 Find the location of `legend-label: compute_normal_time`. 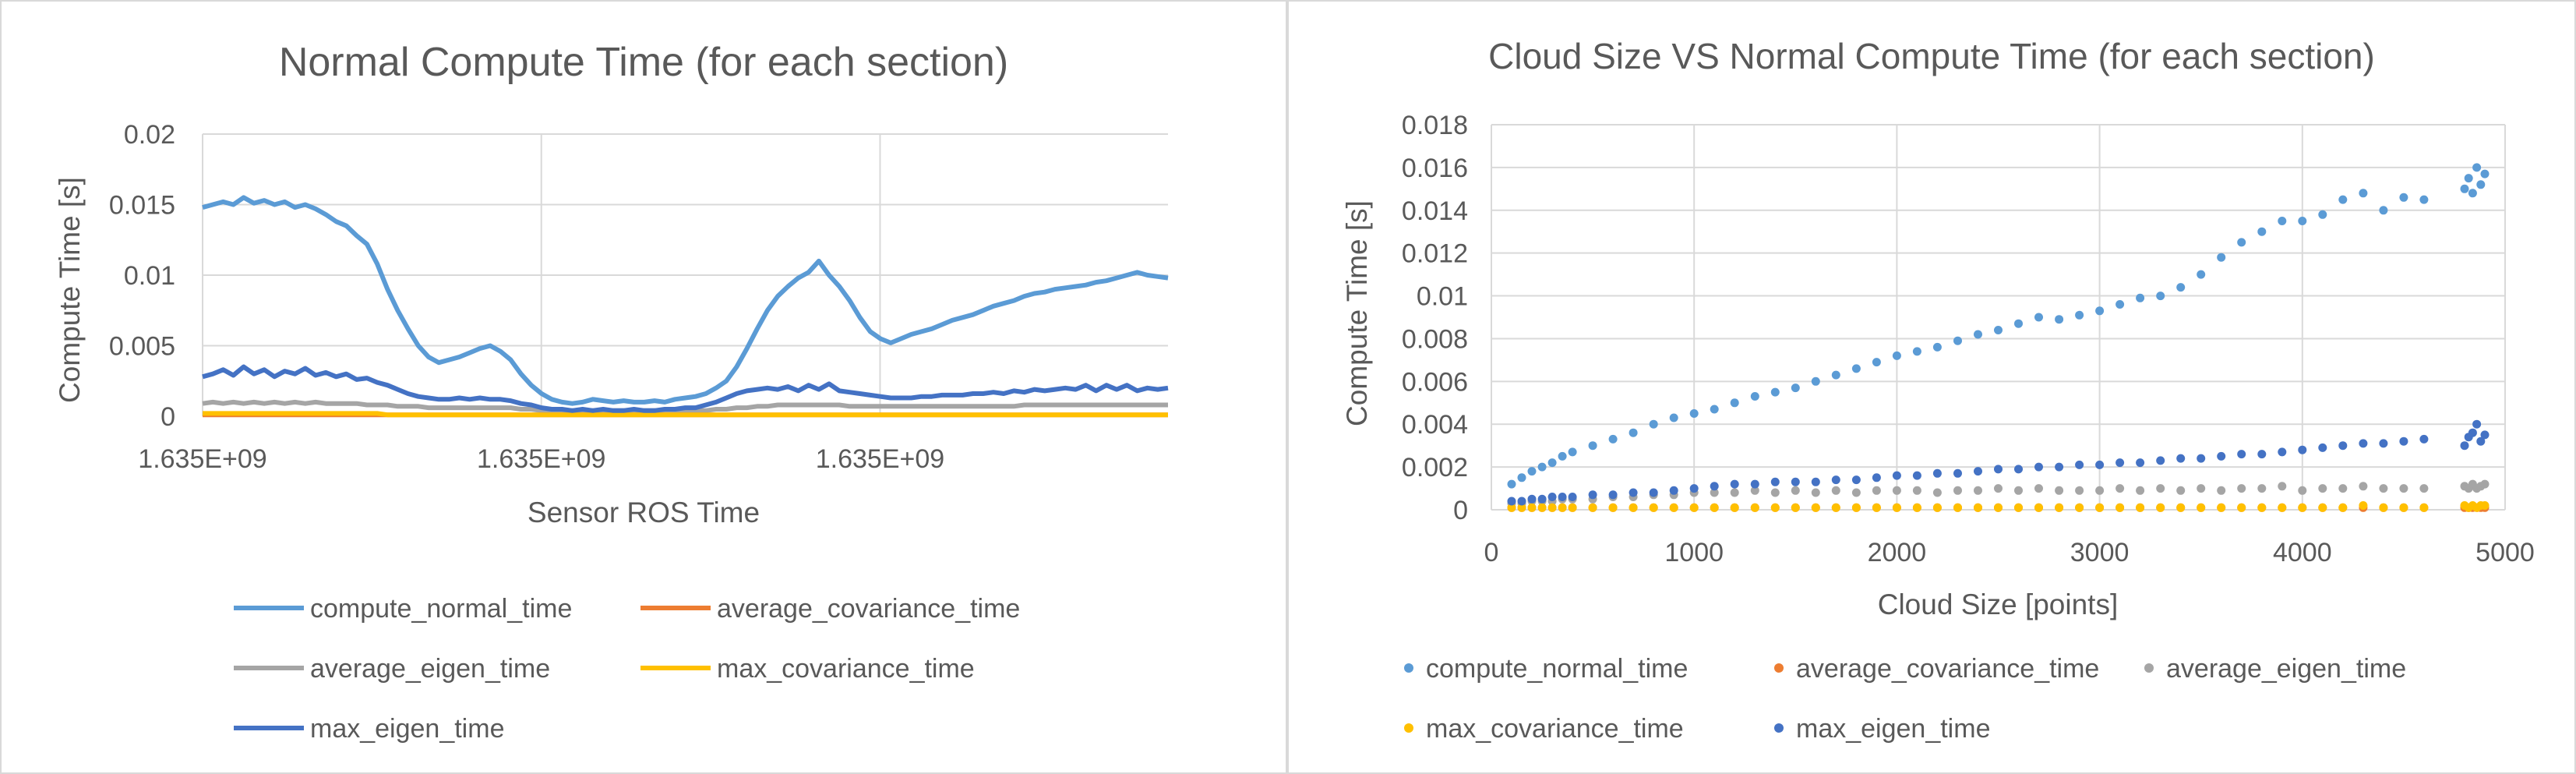

legend-label: compute_normal_time is located at coordinates (1557, 669).